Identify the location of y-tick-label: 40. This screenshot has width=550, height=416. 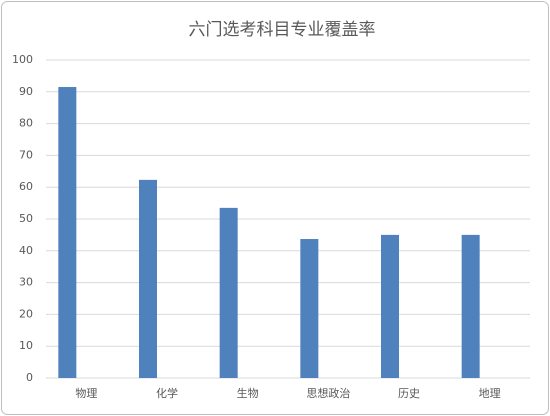
(26, 250).